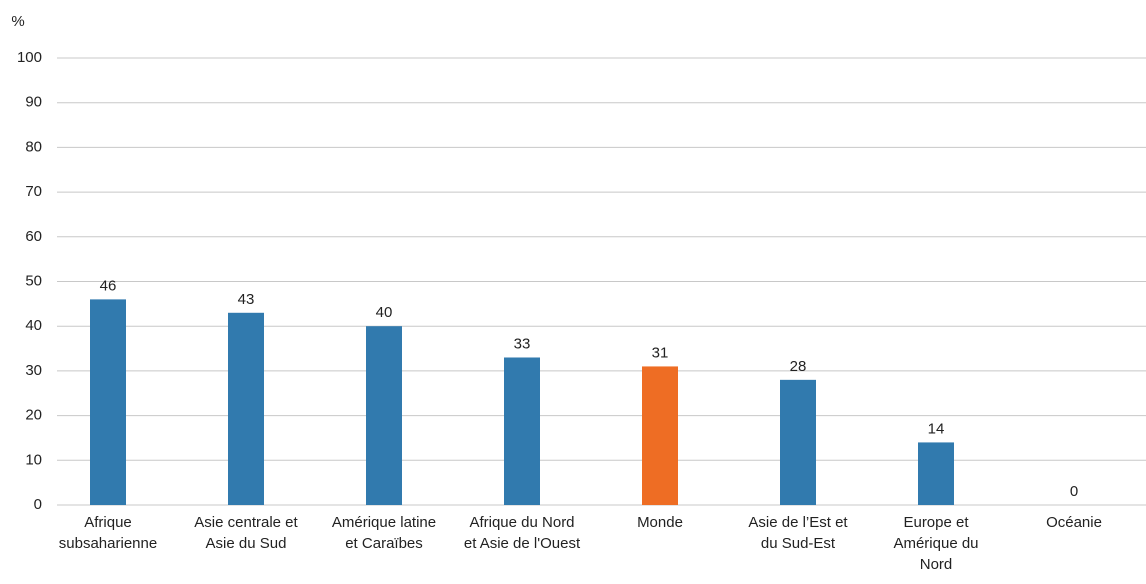  What do you see at coordinates (660, 522) in the screenshot?
I see `x-tick-label: Monde` at bounding box center [660, 522].